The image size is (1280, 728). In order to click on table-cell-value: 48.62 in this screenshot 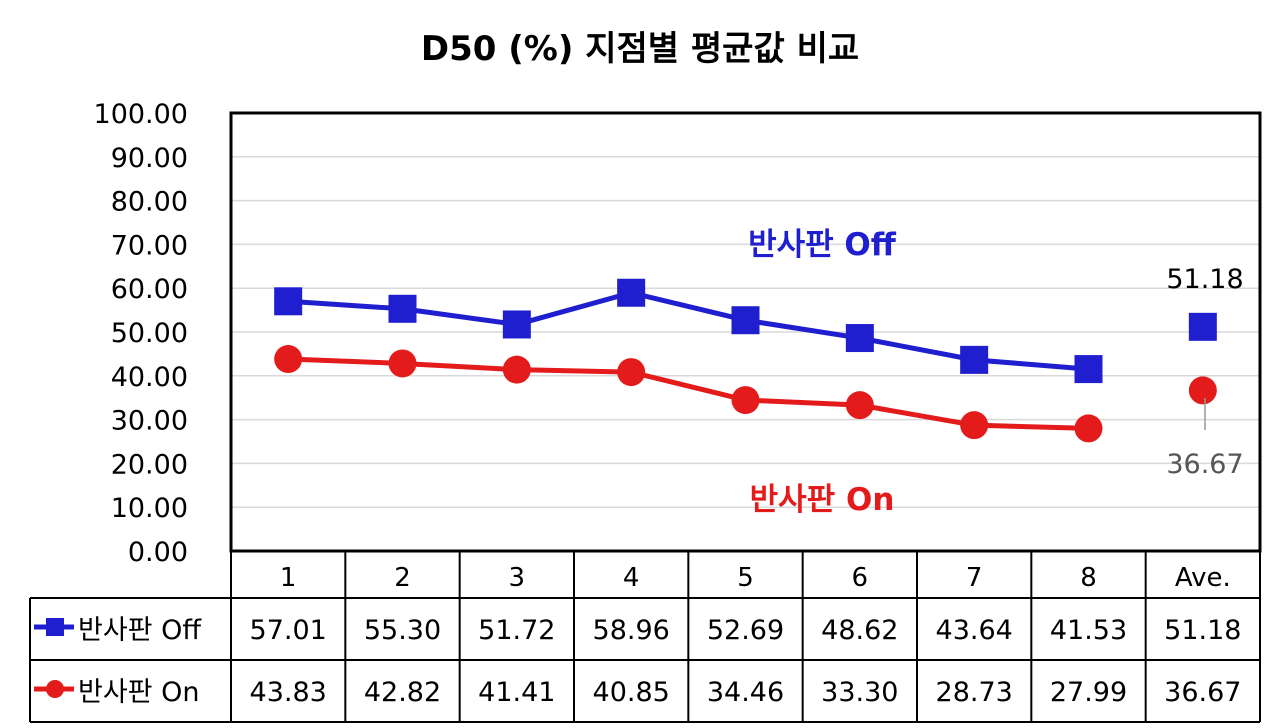, I will do `click(859, 630)`.